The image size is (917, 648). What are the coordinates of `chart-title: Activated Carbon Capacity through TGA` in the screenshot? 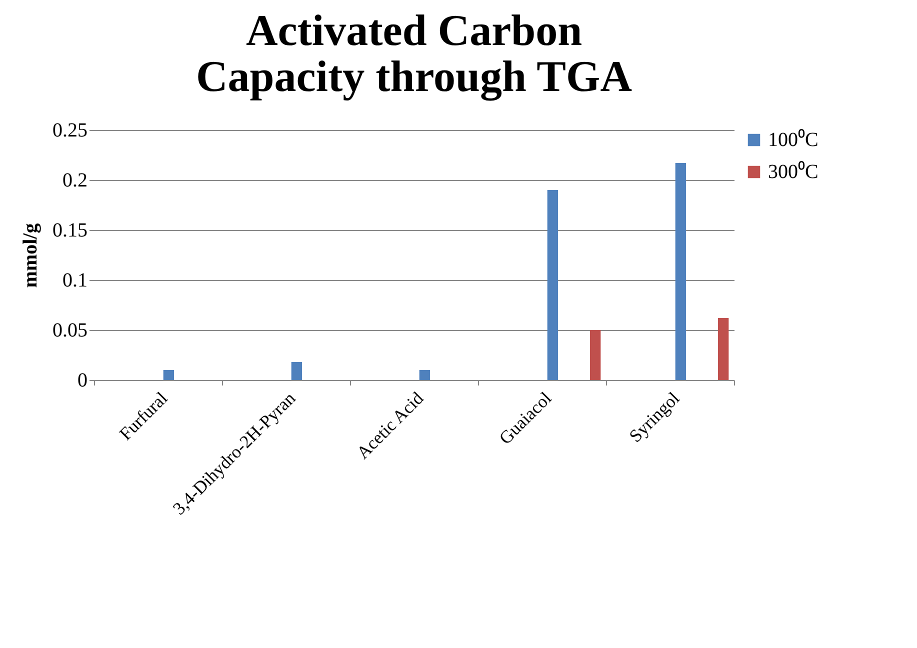 It's located at (414, 53).